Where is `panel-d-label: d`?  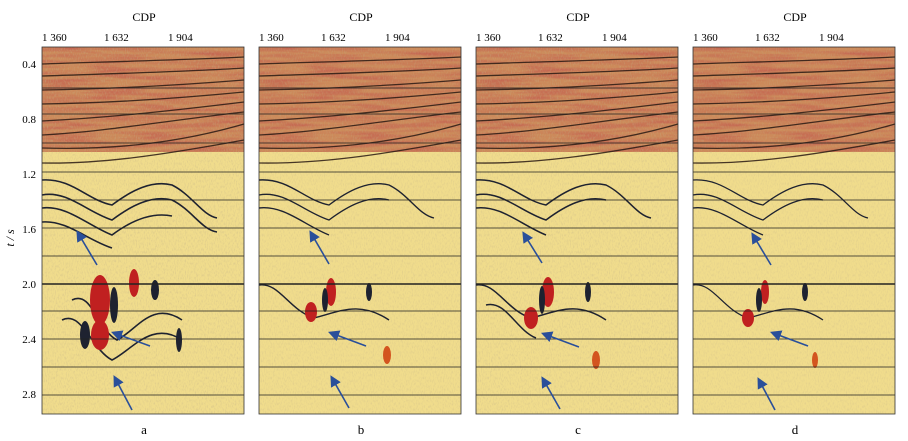
panel-d-label: d is located at coordinates (795, 429).